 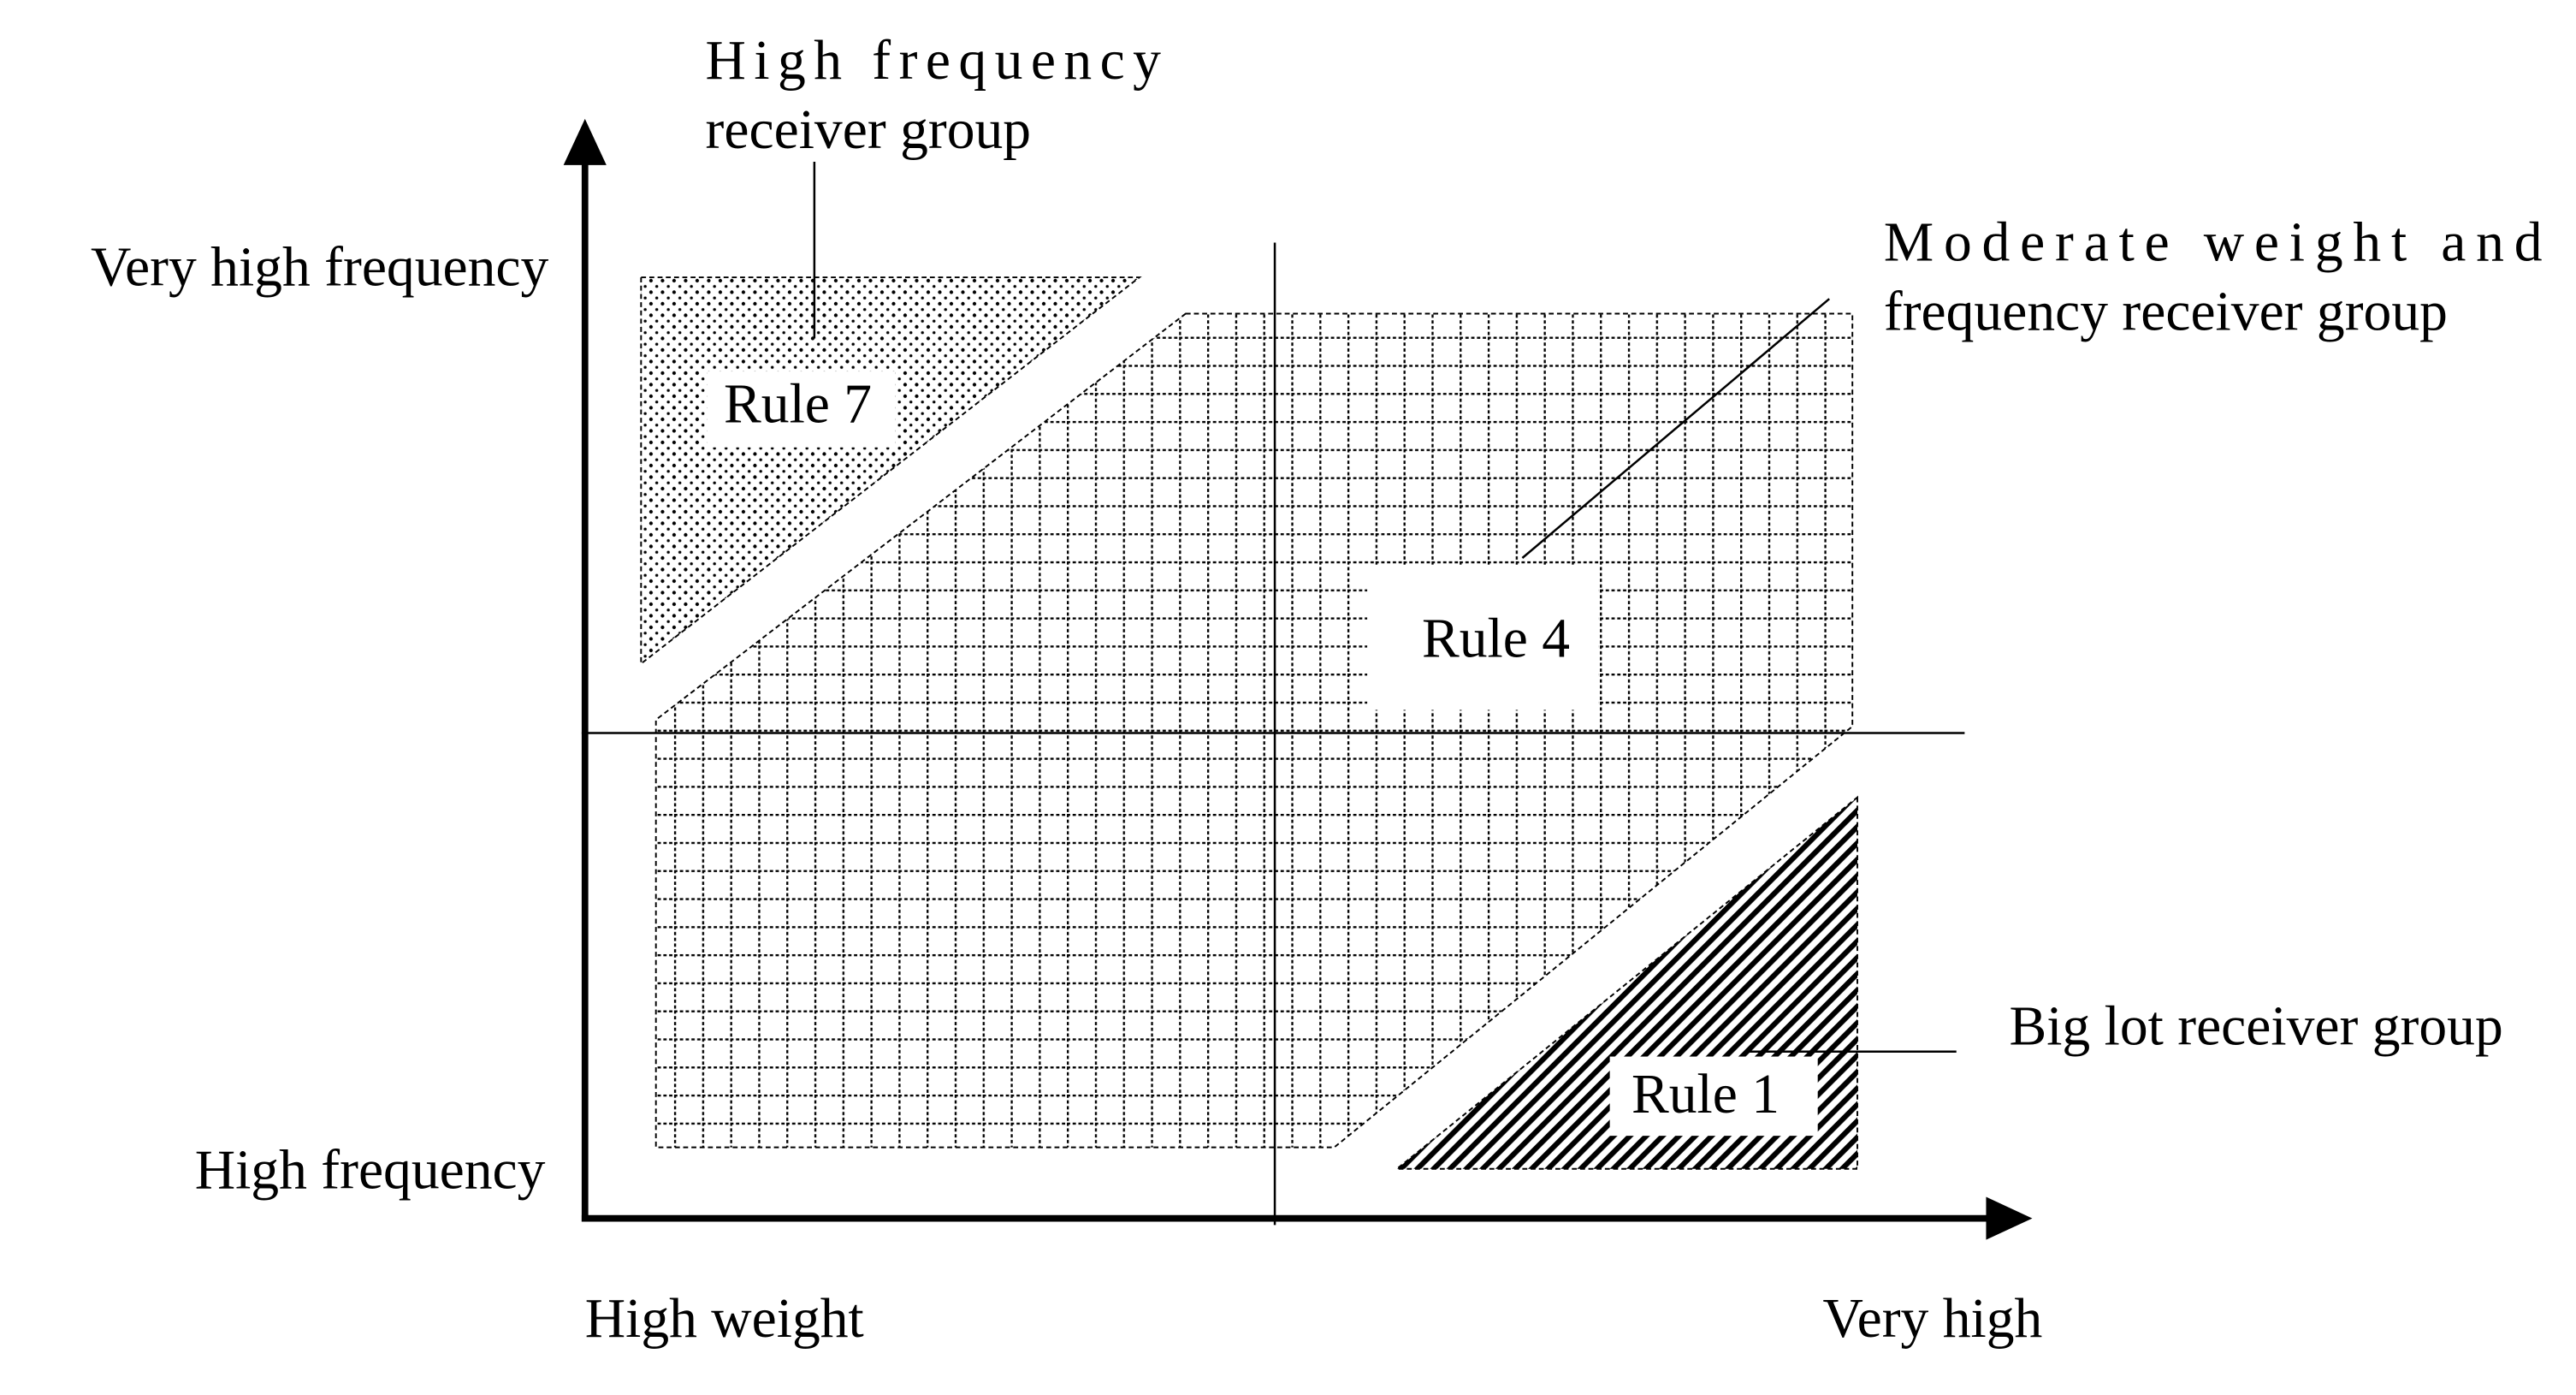 I want to click on rule-label: Rule 7, so click(x=798, y=404).